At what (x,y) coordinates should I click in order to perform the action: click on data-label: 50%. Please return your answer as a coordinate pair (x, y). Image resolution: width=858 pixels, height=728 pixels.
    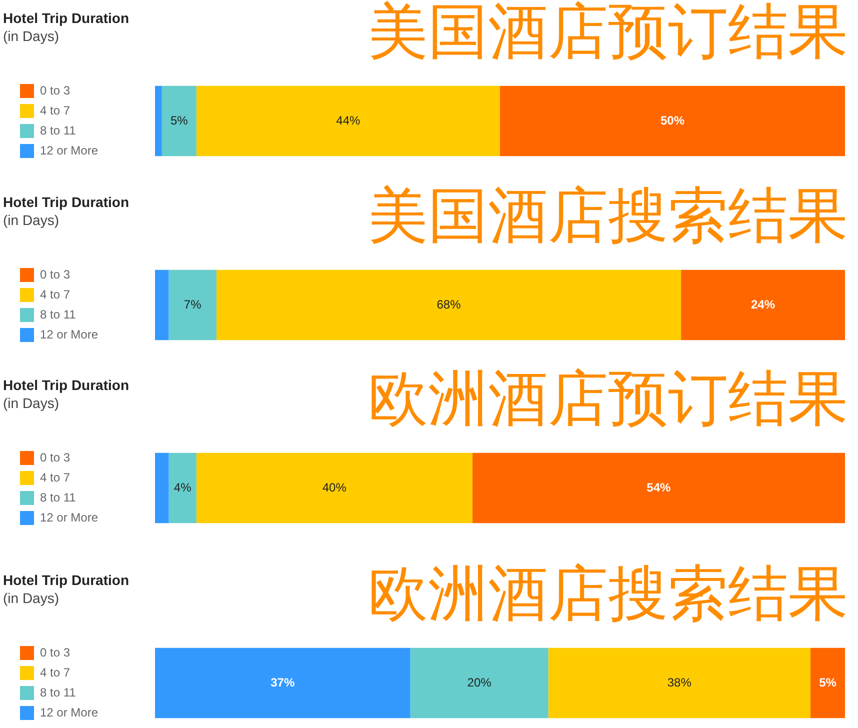
    Looking at the image, I should click on (672, 120).